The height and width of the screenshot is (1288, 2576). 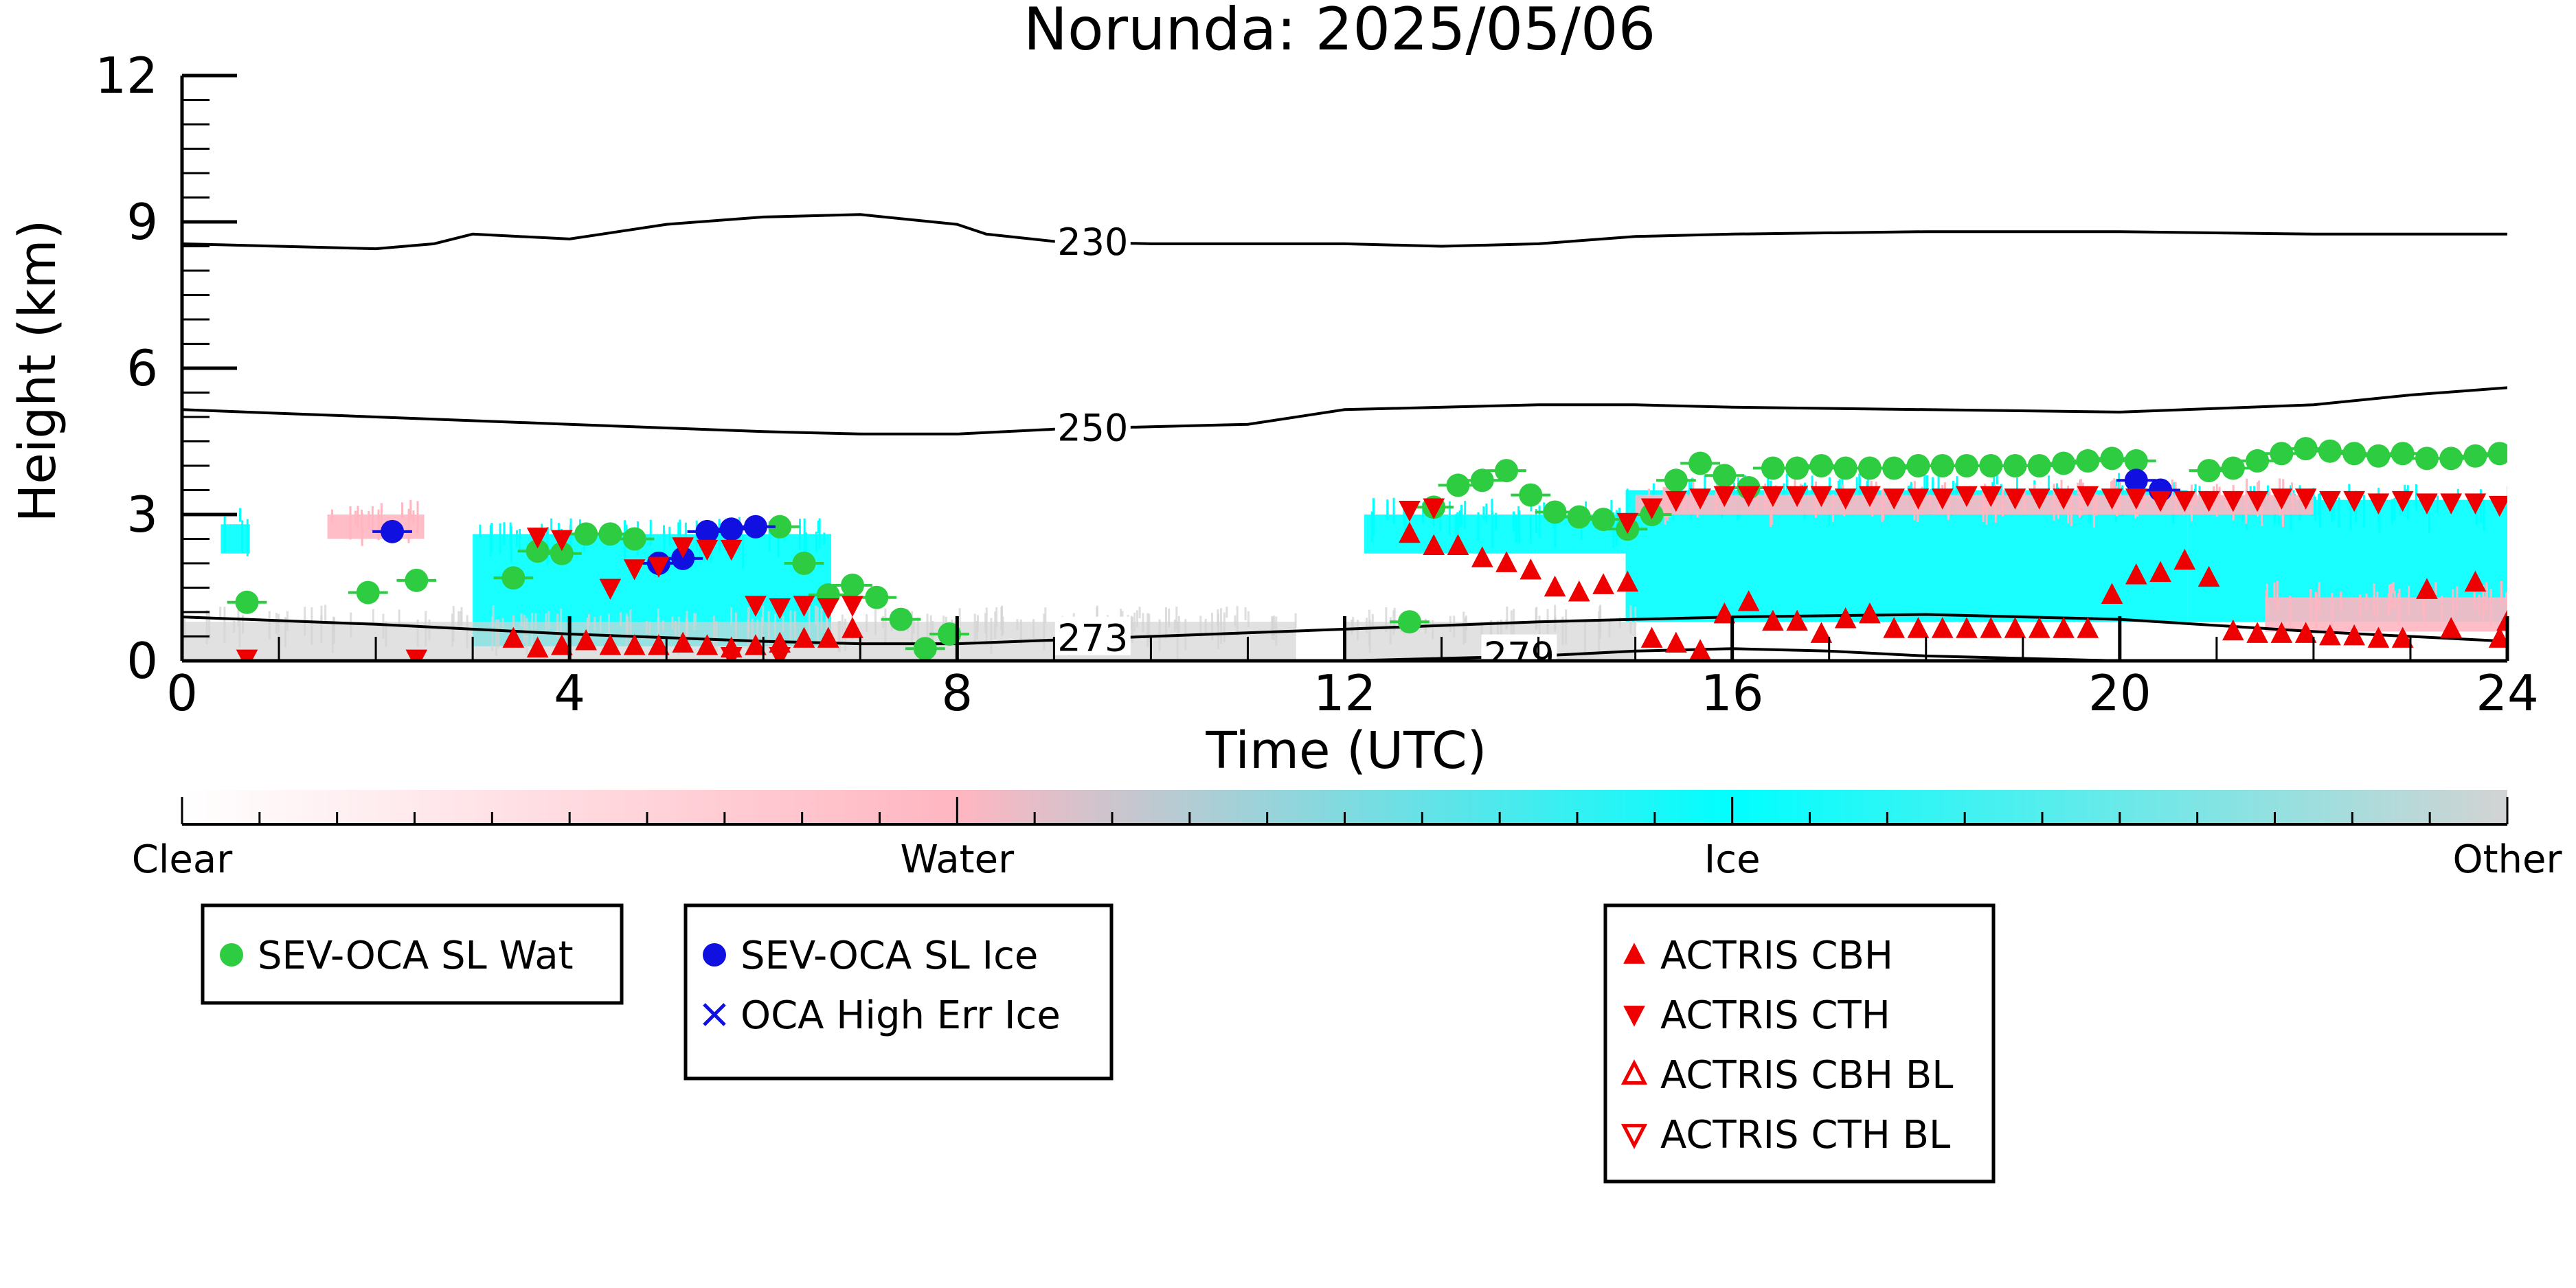 I want to click on contour-label: 273, so click(x=1092, y=638).